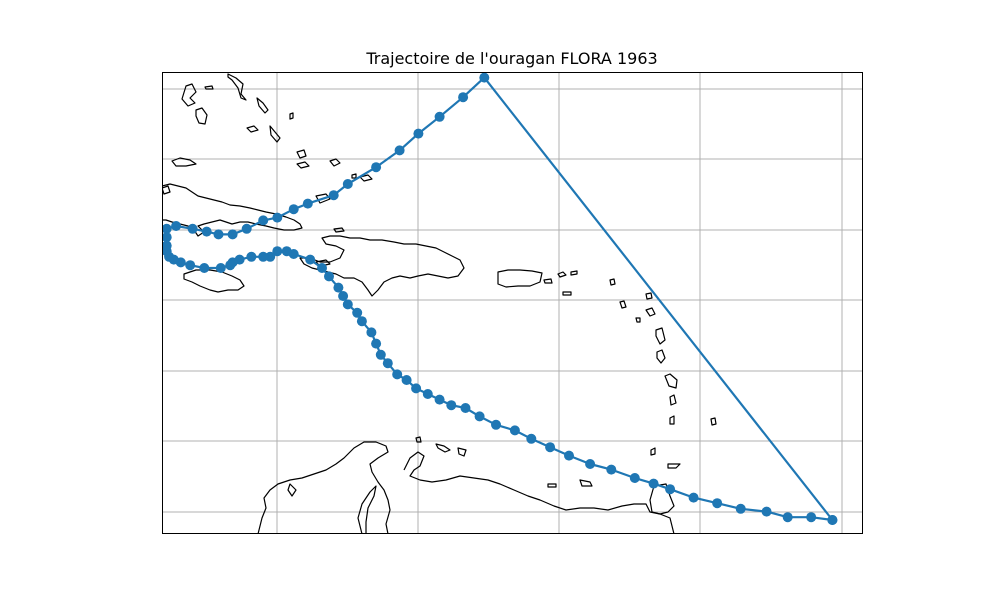 The width and height of the screenshot is (1000, 600). What do you see at coordinates (462, 452) in the screenshot?
I see `coastline-bonaire` at bounding box center [462, 452].